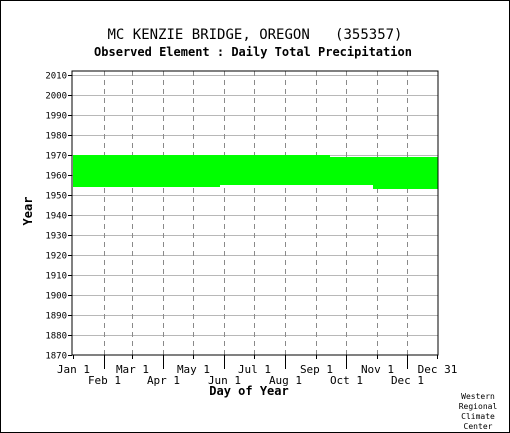 The height and width of the screenshot is (433, 510). Describe the element at coordinates (56, 257) in the screenshot. I see `y-tick-label: 1920` at that location.